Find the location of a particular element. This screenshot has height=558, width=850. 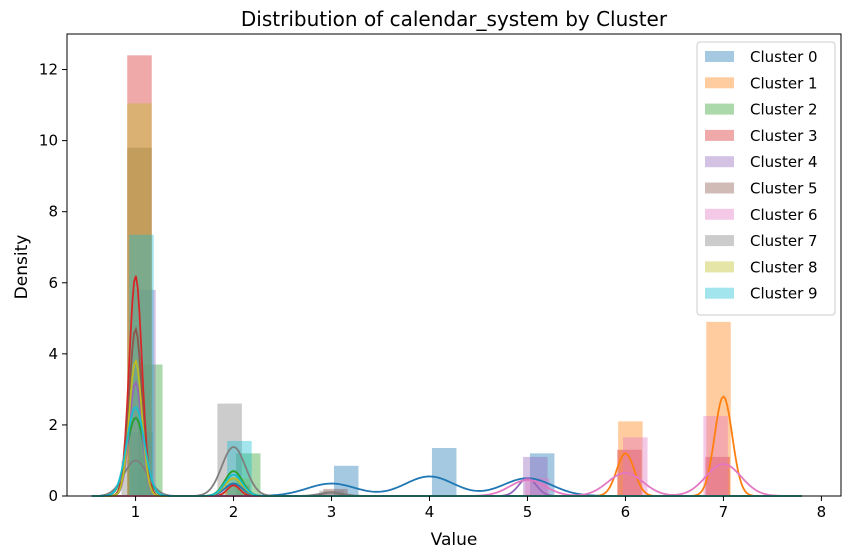

legend-label-cluster-7: Cluster 7 is located at coordinates (784, 241).